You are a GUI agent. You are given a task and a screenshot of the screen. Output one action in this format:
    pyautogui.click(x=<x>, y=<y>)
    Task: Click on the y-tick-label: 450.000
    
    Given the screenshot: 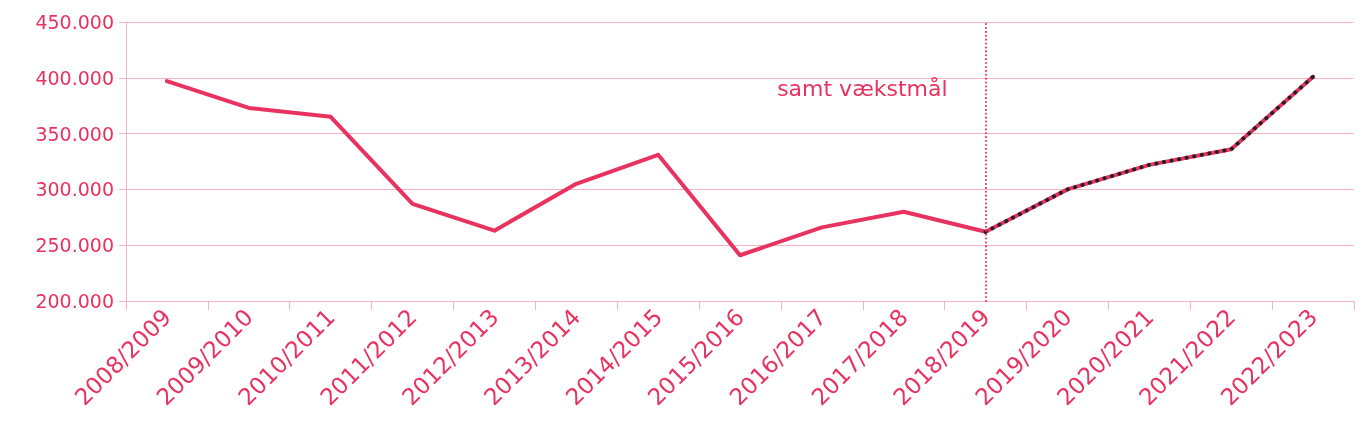 What is the action you would take?
    pyautogui.click(x=74, y=22)
    